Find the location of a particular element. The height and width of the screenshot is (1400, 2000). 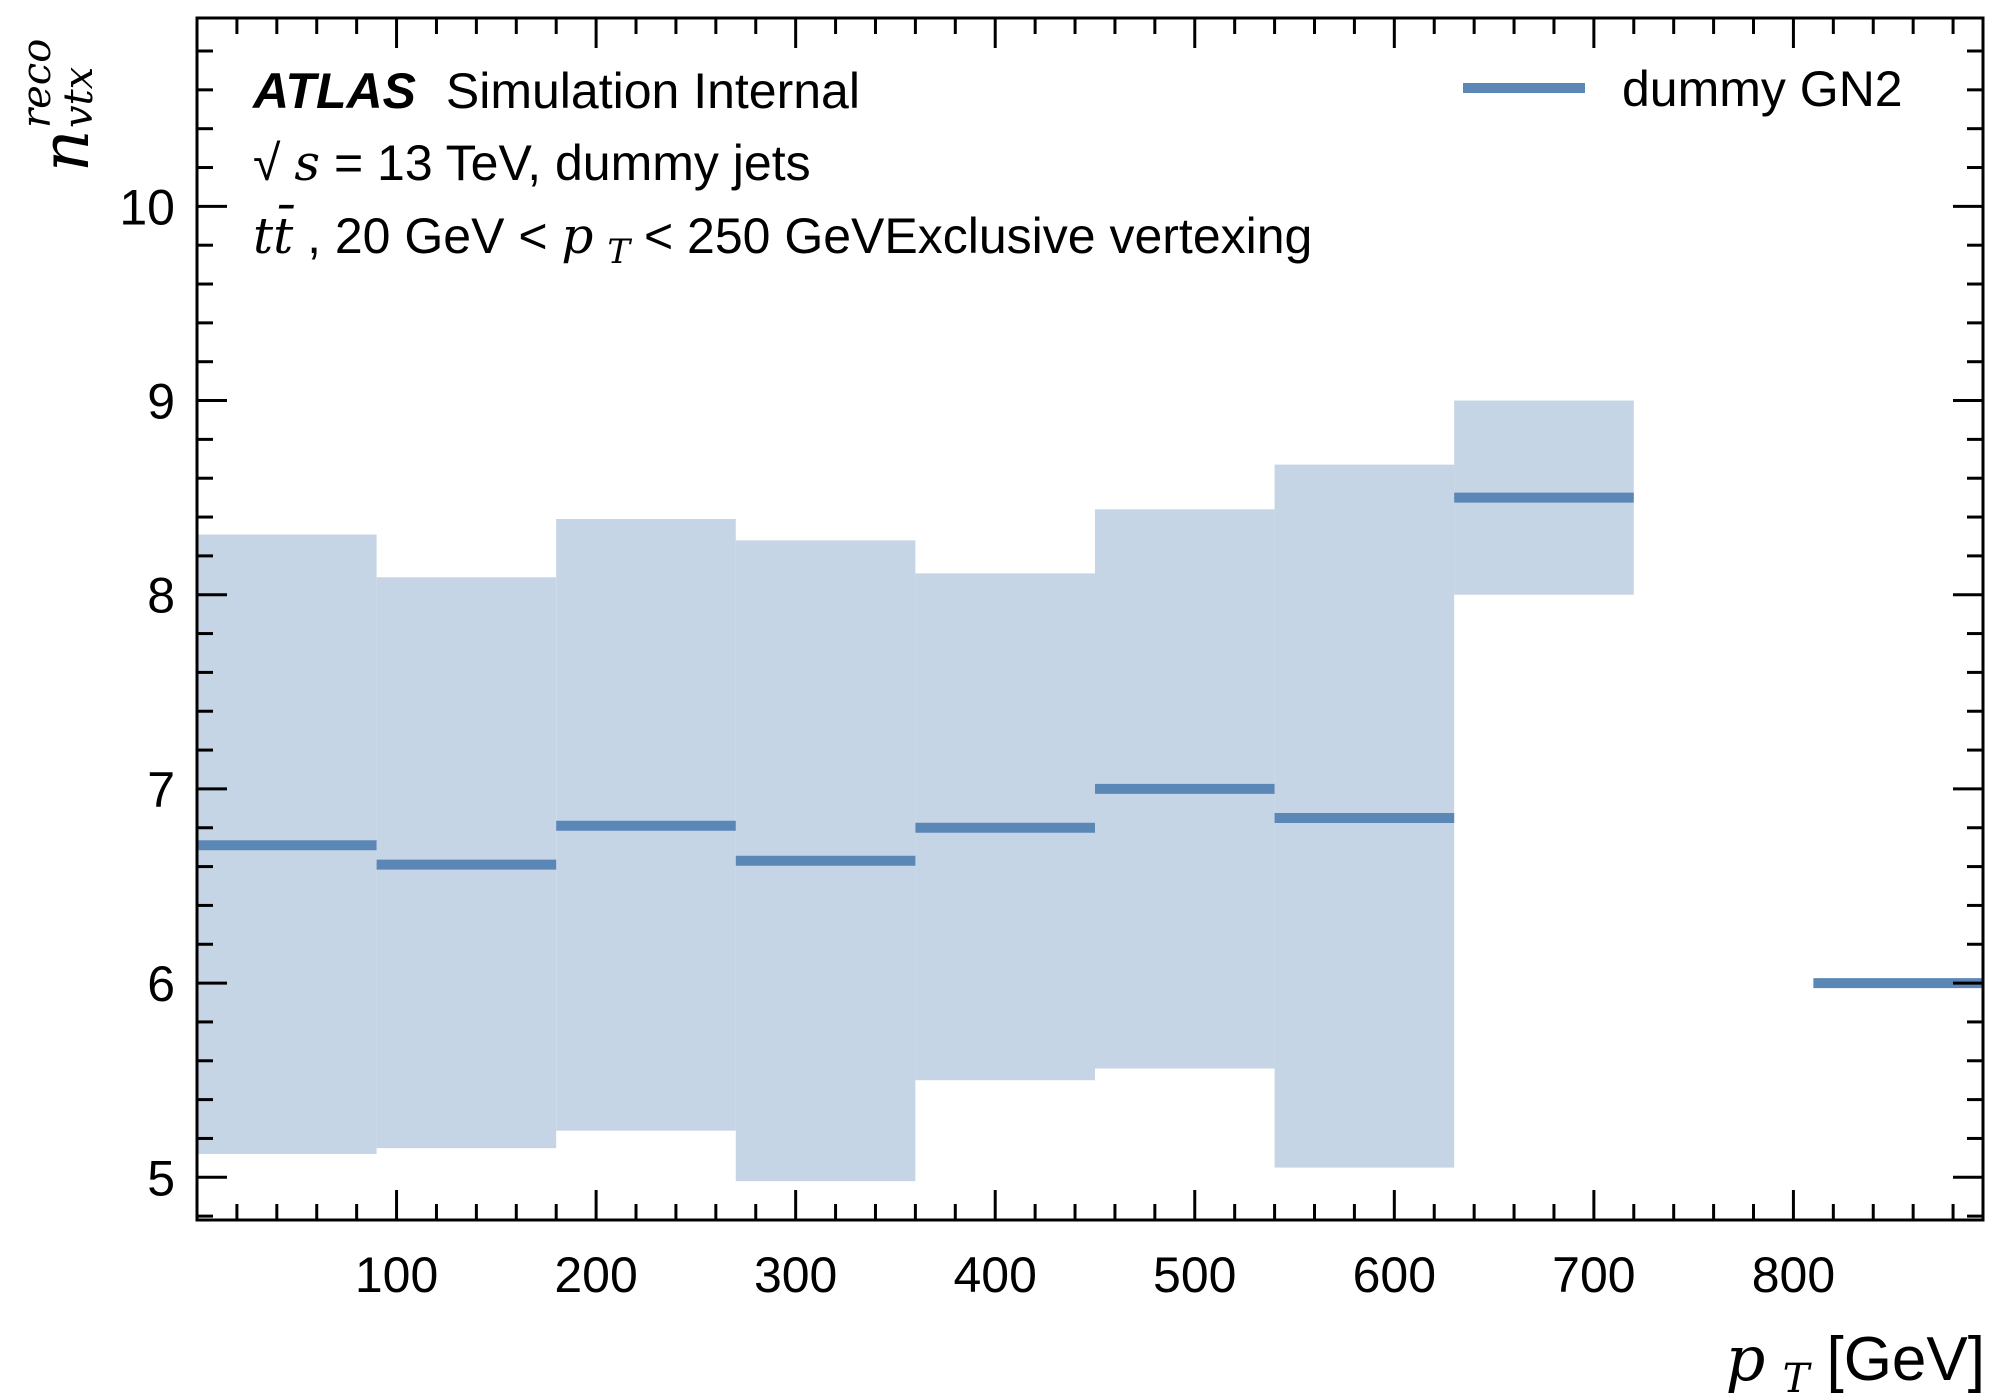

x-tick-label: 700 is located at coordinates (1593, 1275).